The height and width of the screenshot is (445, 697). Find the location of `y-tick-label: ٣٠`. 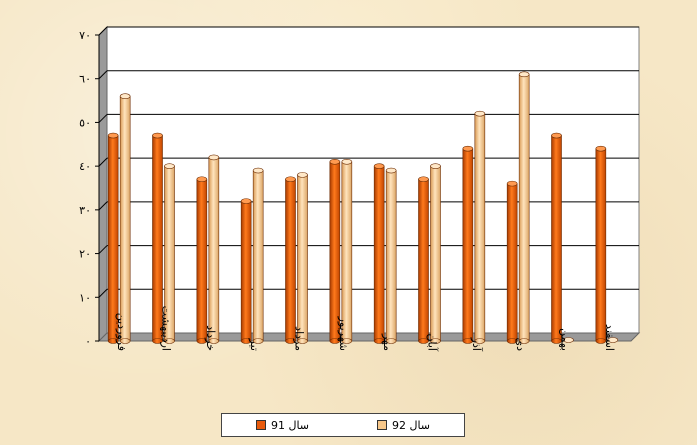

y-tick-label: ٣٠ is located at coordinates (85, 210).